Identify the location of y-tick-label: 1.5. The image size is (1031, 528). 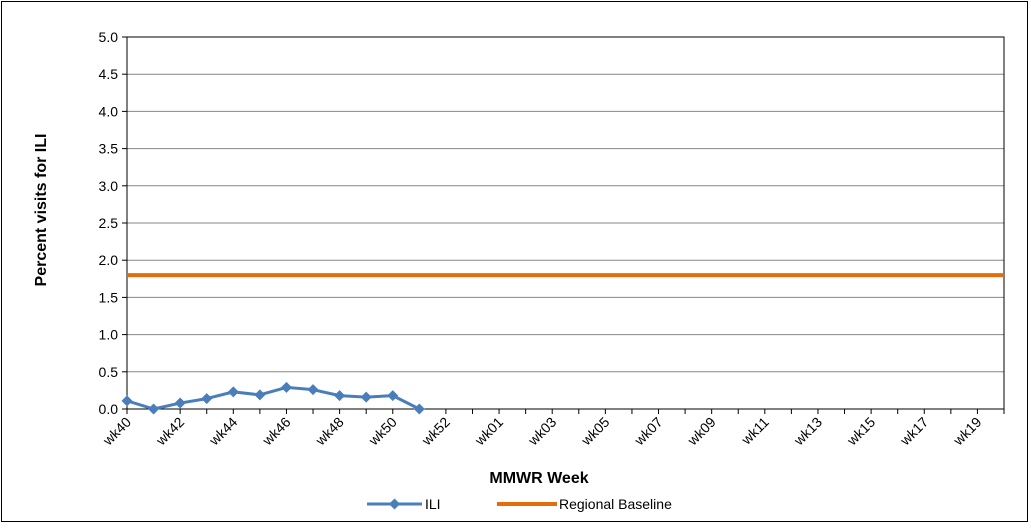
(109, 297).